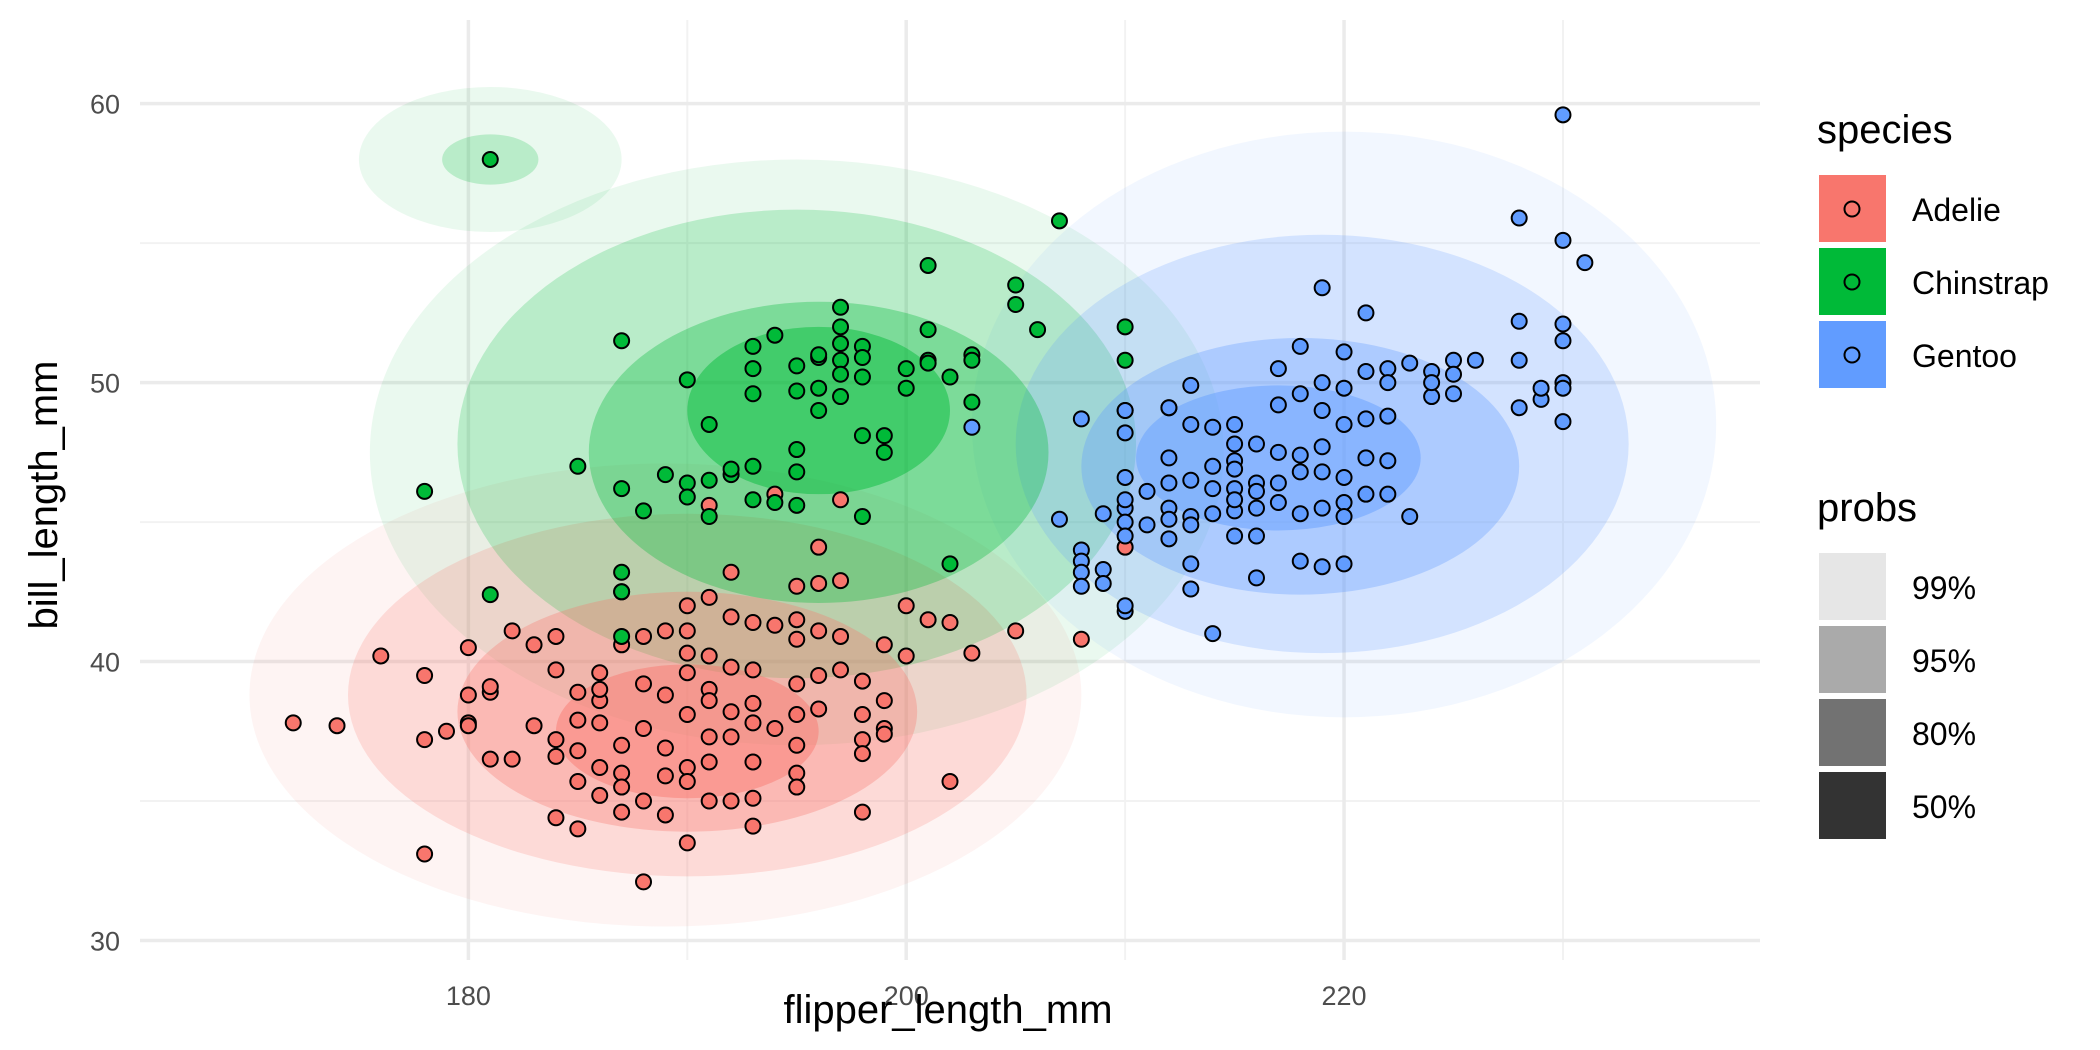  I want to click on legend-label-chinstrap: Chinstrap, so click(1980, 283).